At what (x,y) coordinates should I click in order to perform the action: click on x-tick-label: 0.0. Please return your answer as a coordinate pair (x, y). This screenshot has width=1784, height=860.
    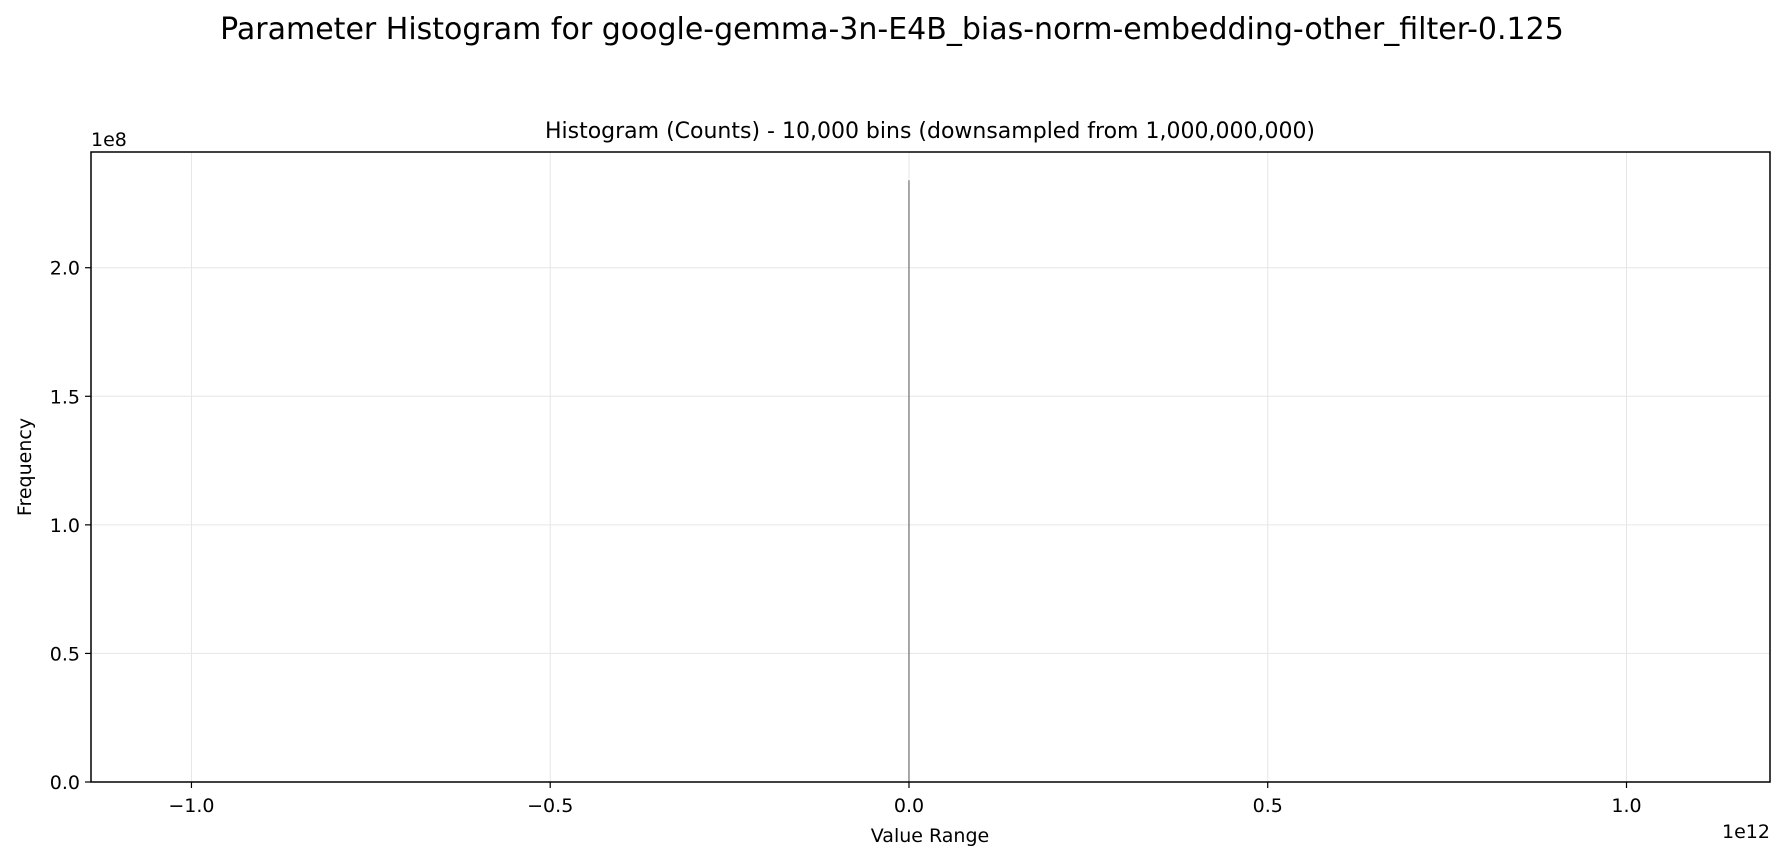
    Looking at the image, I should click on (909, 806).